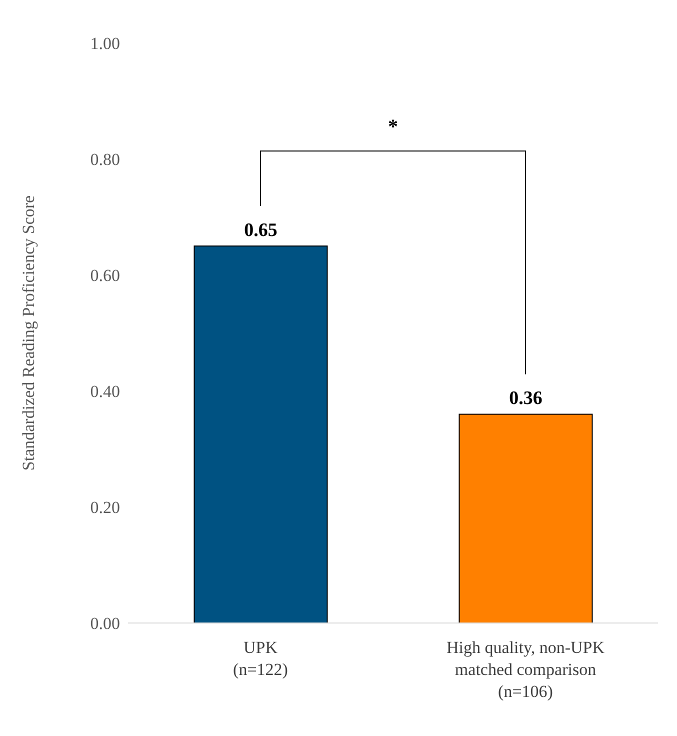 This screenshot has width=677, height=736. I want to click on y-tick-label: 0.60, so click(105, 276).